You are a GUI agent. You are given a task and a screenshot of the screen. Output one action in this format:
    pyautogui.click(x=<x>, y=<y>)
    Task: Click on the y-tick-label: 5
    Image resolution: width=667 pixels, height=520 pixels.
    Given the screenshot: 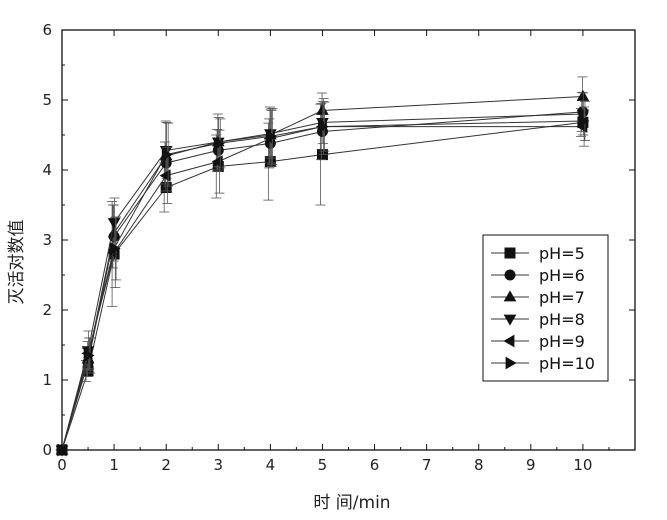 What is the action you would take?
    pyautogui.click(x=47, y=100)
    